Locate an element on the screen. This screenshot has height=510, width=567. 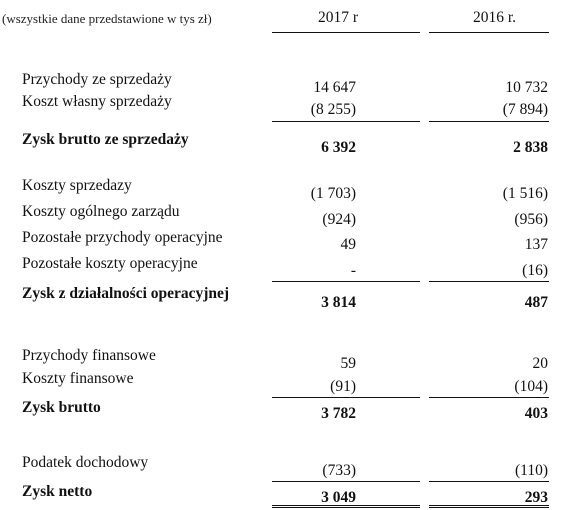
row-value-2016-financial-costs: (104) is located at coordinates (531, 386).